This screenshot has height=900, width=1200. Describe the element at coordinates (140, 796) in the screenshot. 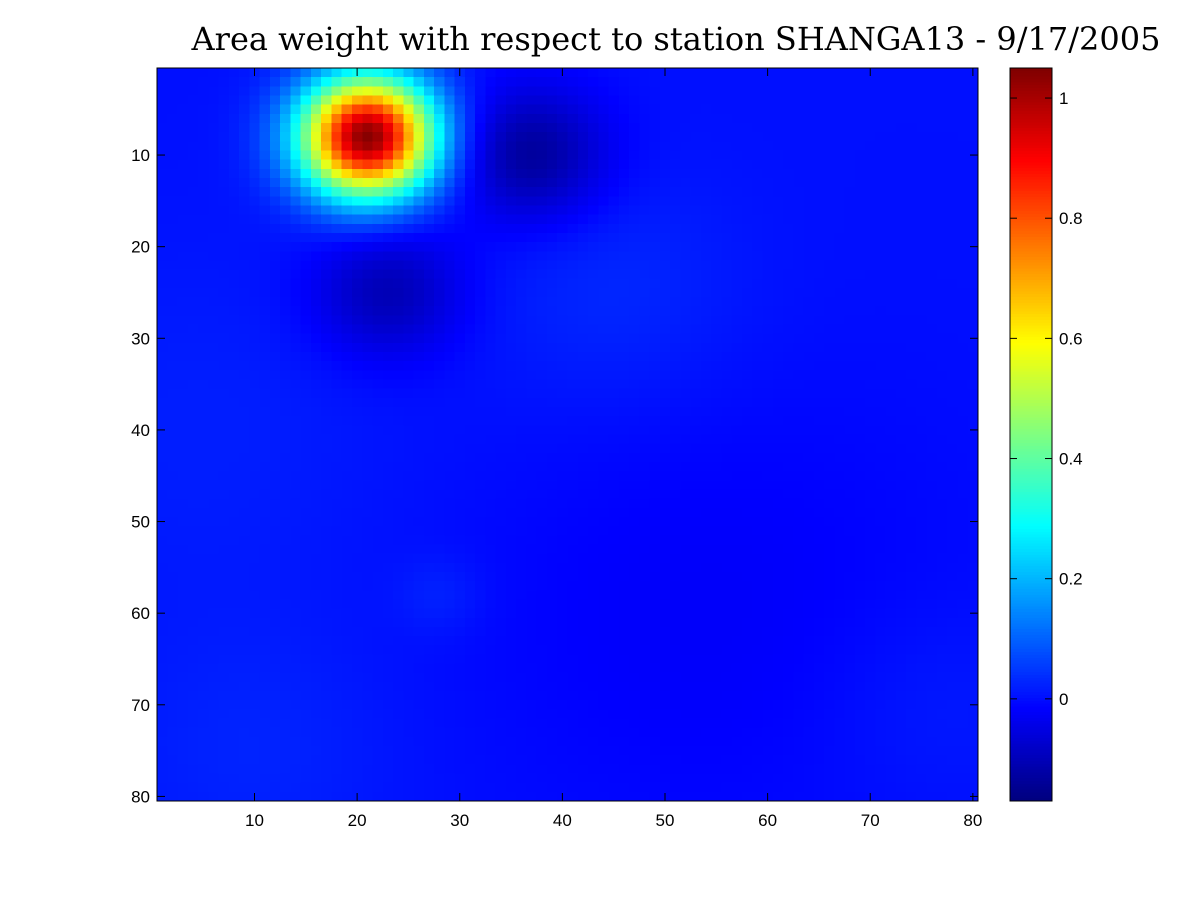

I see `y-tick-label: 80` at that location.